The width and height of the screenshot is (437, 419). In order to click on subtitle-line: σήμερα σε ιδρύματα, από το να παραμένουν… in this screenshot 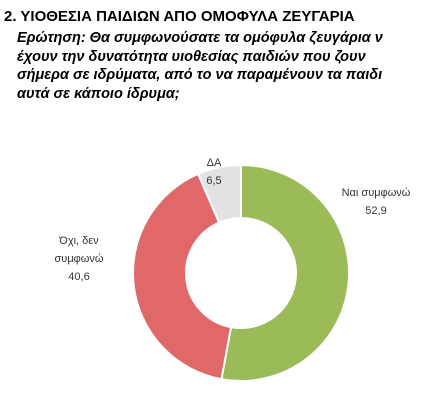, I will do `click(200, 75)`.